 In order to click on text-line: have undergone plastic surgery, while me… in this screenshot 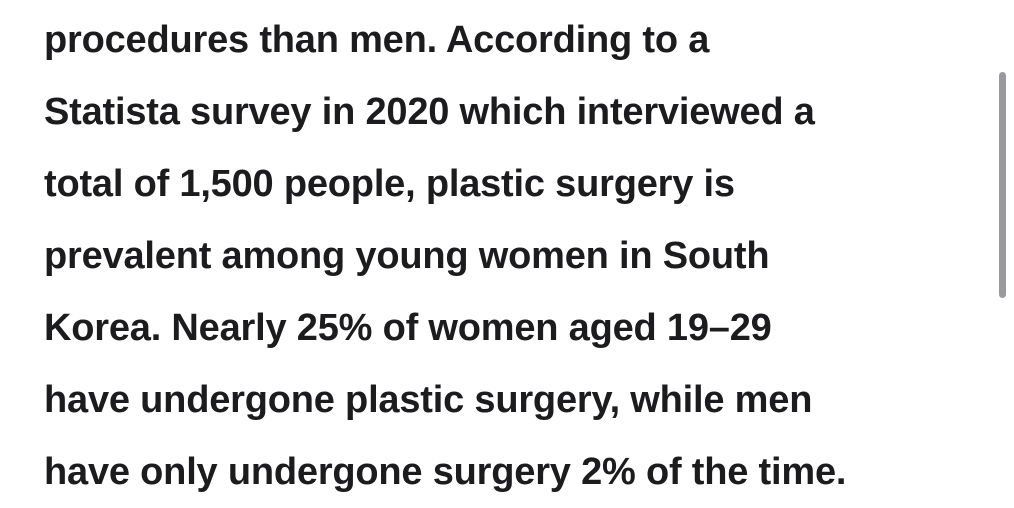, I will do `click(428, 400)`.